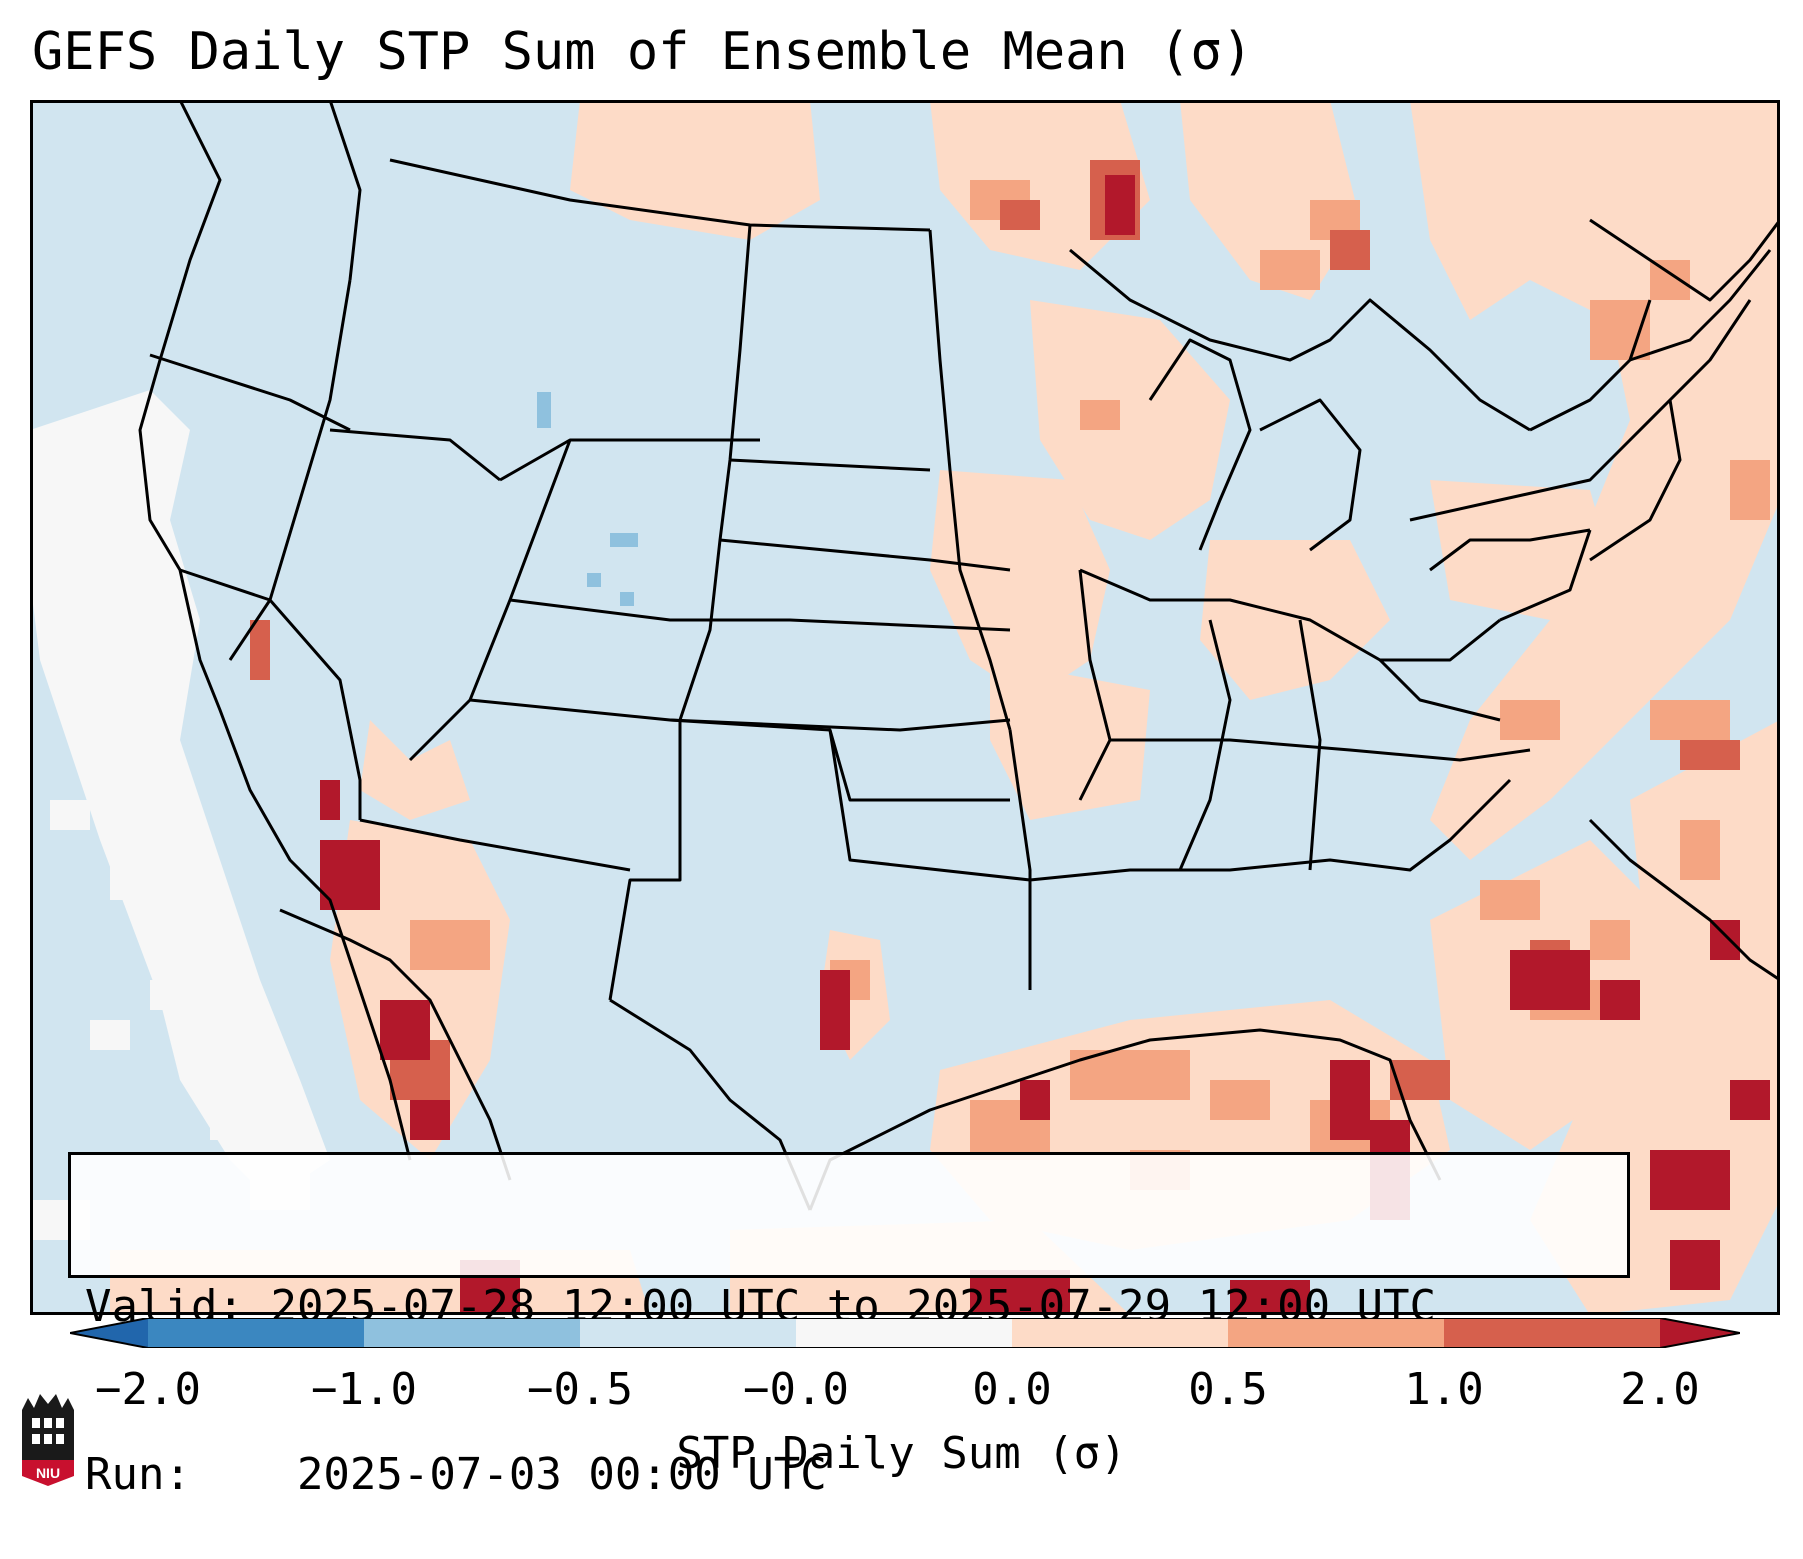 This screenshot has width=1803, height=1559. What do you see at coordinates (1660, 1389) in the screenshot?
I see `colorbar-tick-7: 2.0` at bounding box center [1660, 1389].